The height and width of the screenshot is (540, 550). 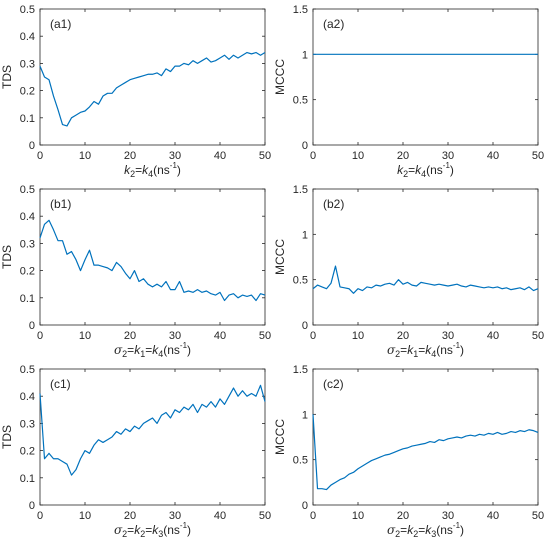 I want to click on y-tick-label: 0.3, so click(x=27, y=424).